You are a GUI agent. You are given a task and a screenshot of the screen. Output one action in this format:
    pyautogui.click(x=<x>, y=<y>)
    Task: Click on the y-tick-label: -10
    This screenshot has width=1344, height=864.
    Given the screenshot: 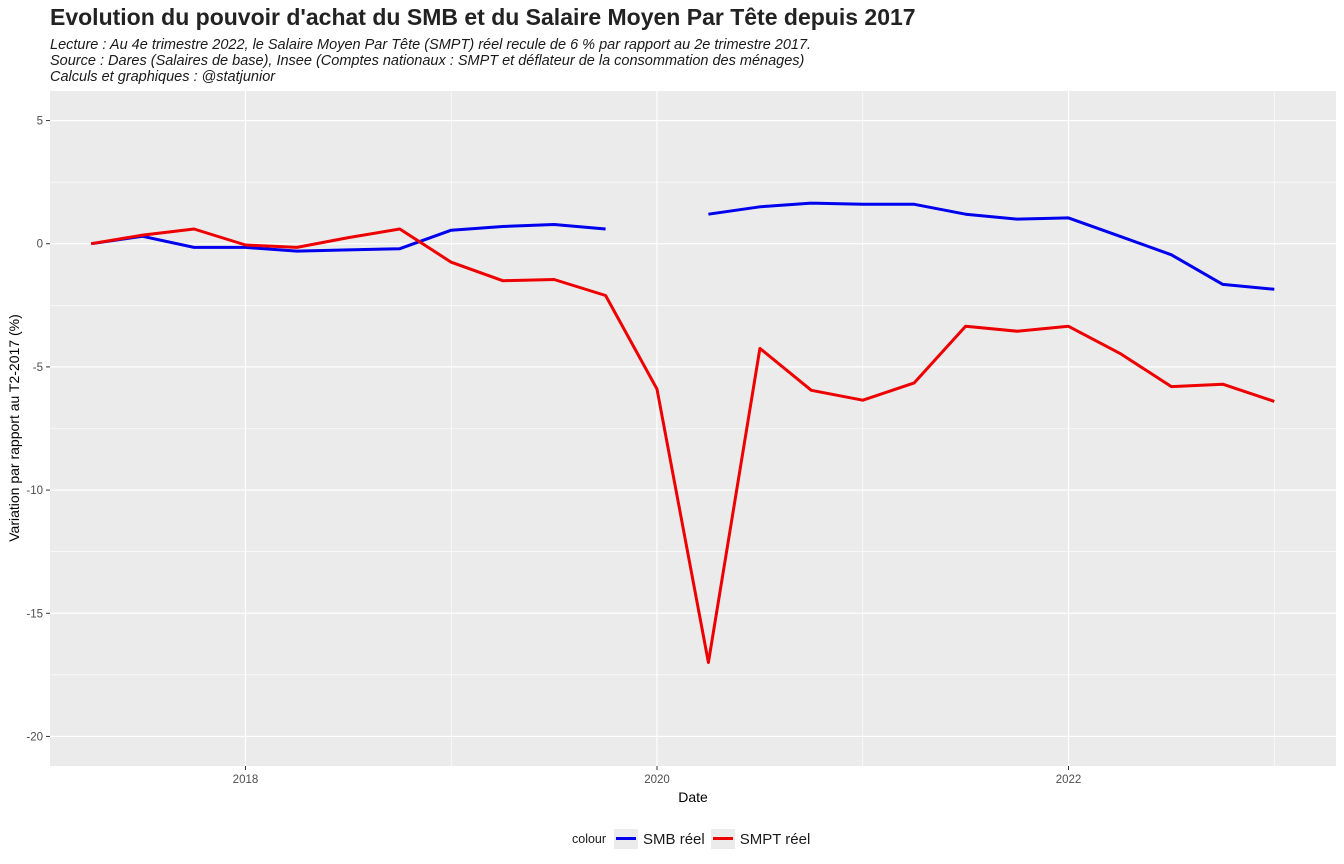 What is the action you would take?
    pyautogui.click(x=34, y=491)
    